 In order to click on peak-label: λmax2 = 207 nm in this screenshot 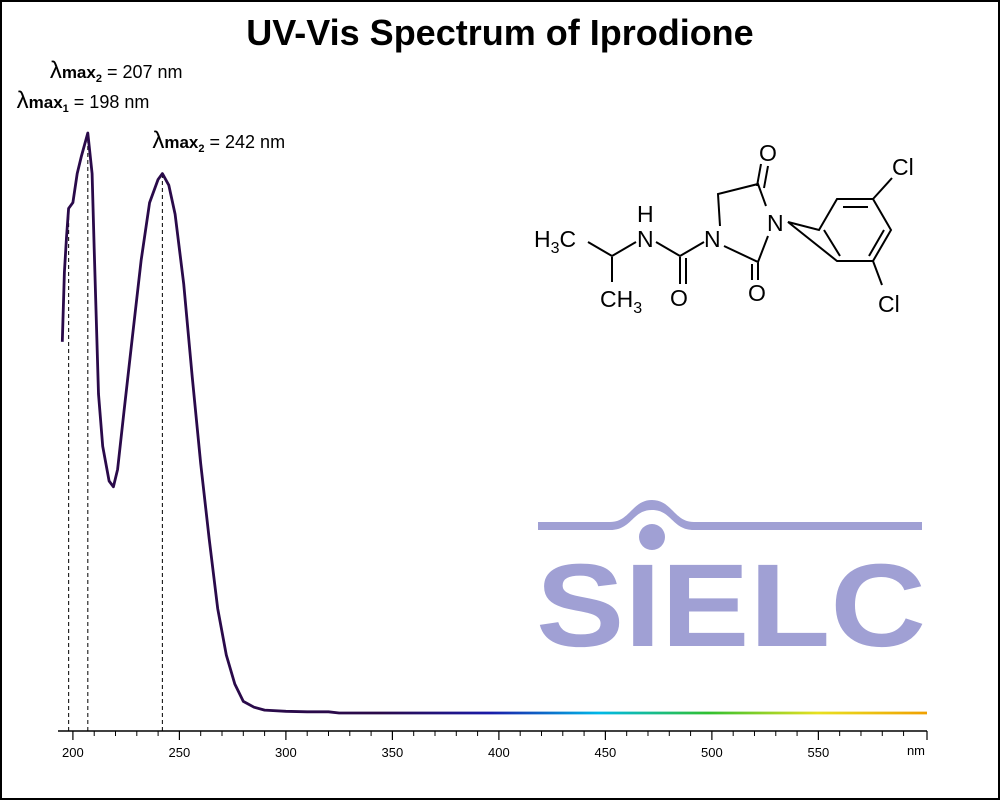, I will do `click(116, 71)`.